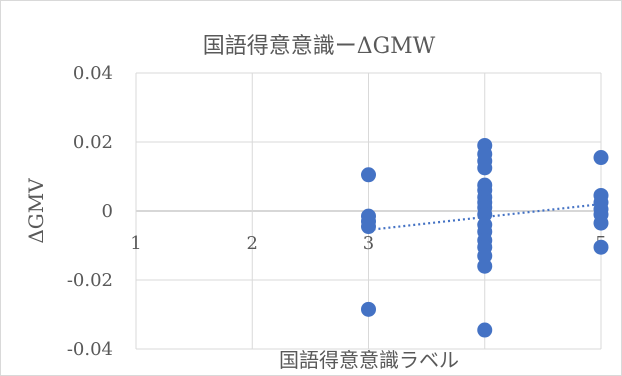 The height and width of the screenshot is (376, 622). I want to click on y-tick-labels: 0.04 0.02 0 -0.02 -0.04, so click(90, 211).